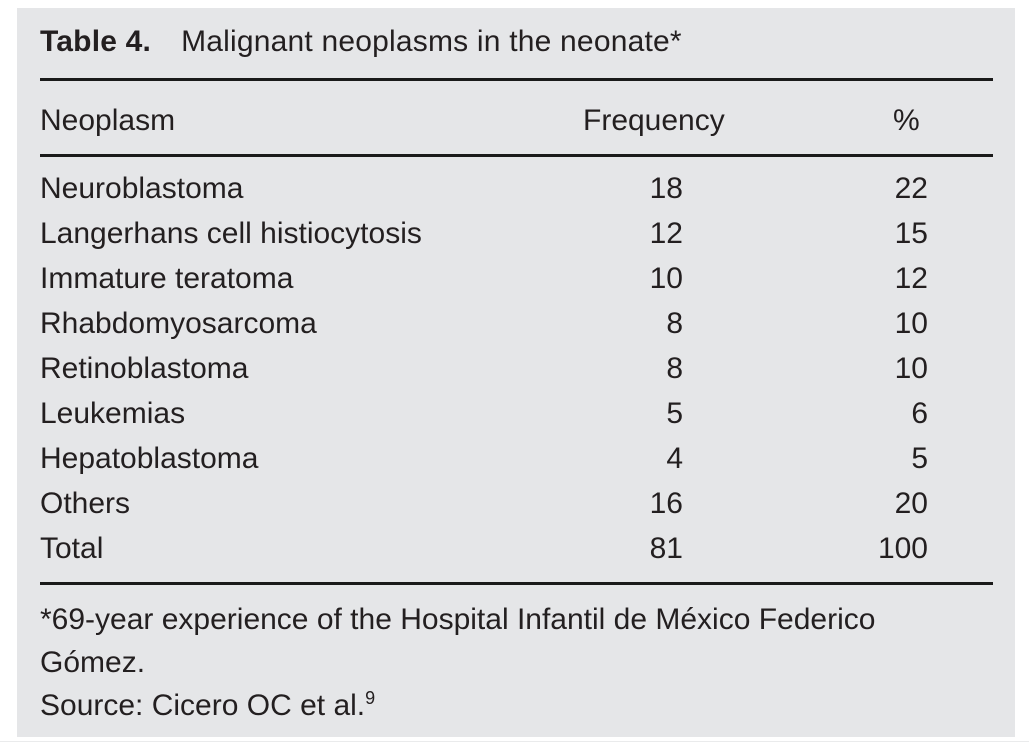 The image size is (1029, 750). What do you see at coordinates (431, 41) in the screenshot?
I see `table-title-text: Malignant neoplasms in the neonate*` at bounding box center [431, 41].